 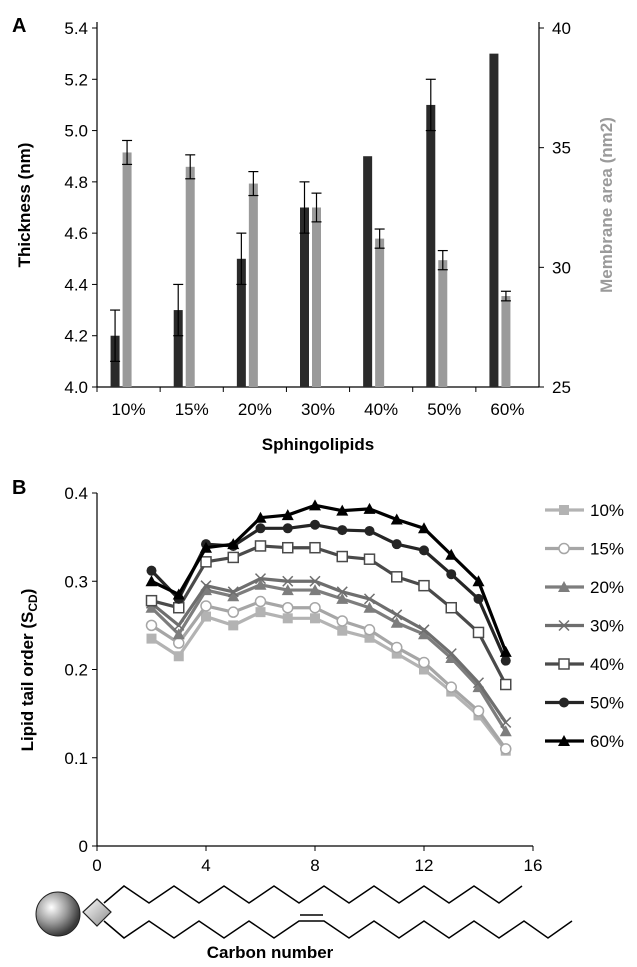 What do you see at coordinates (313, 894) in the screenshot?
I see `lipid-tail-upper` at bounding box center [313, 894].